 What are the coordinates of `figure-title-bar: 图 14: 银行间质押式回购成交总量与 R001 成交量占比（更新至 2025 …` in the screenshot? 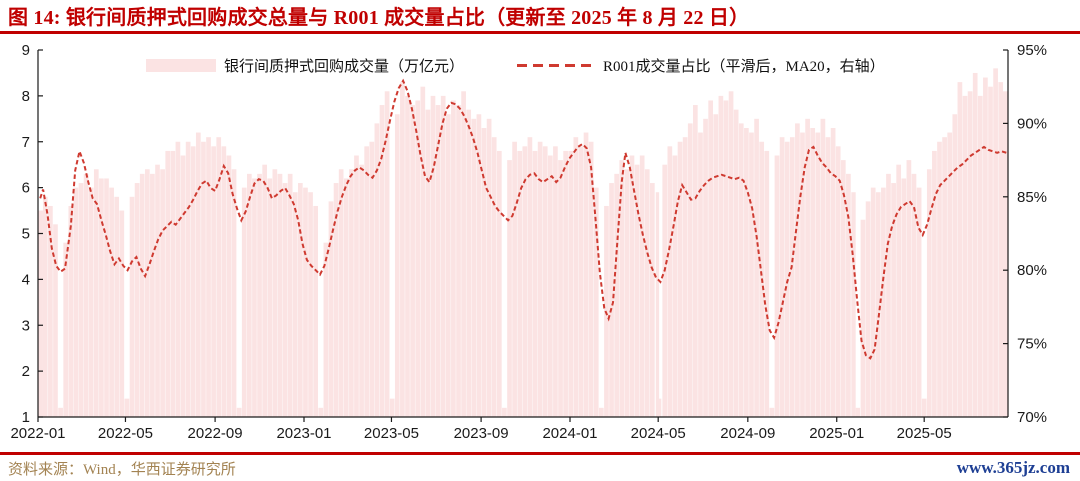 It's located at (540, 15).